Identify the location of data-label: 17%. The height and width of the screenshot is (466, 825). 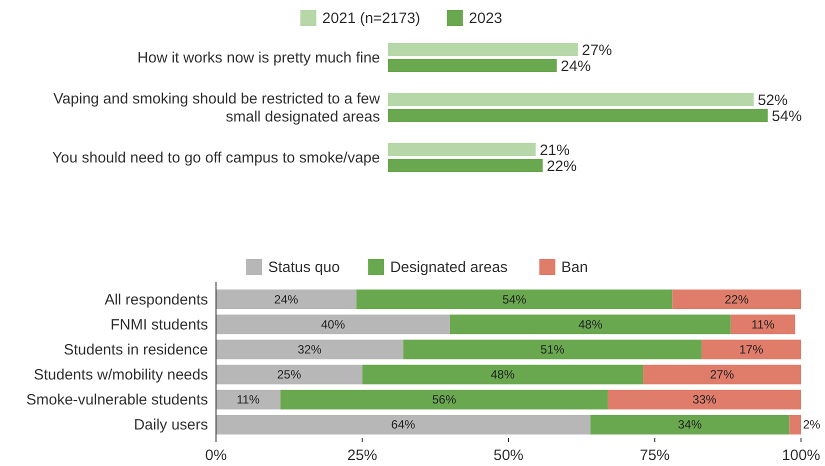
(751, 349).